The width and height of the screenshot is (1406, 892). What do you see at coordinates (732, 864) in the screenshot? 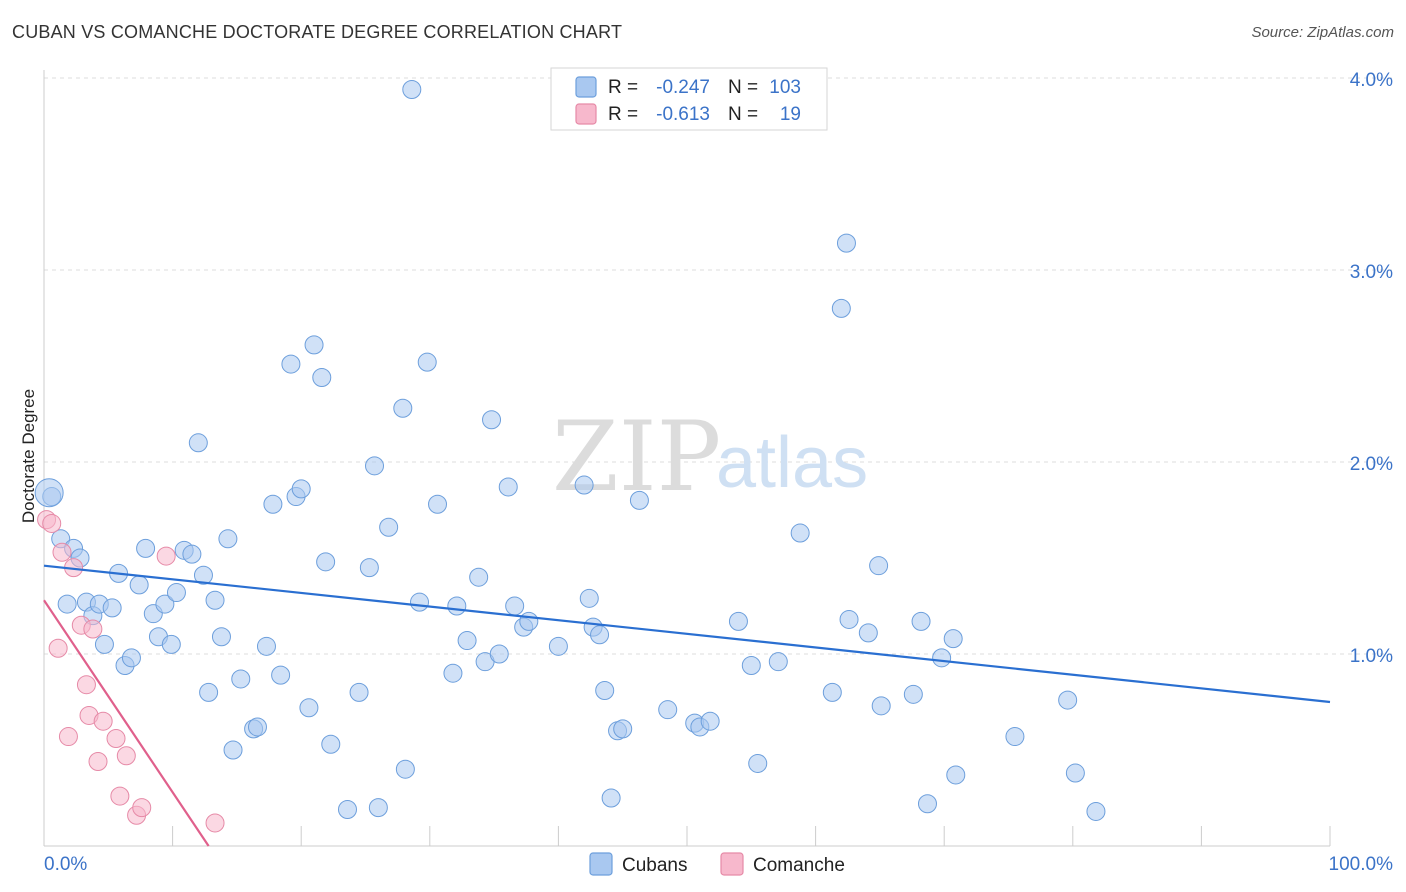
I see `bottom-legend-swatch-comanche` at bounding box center [732, 864].